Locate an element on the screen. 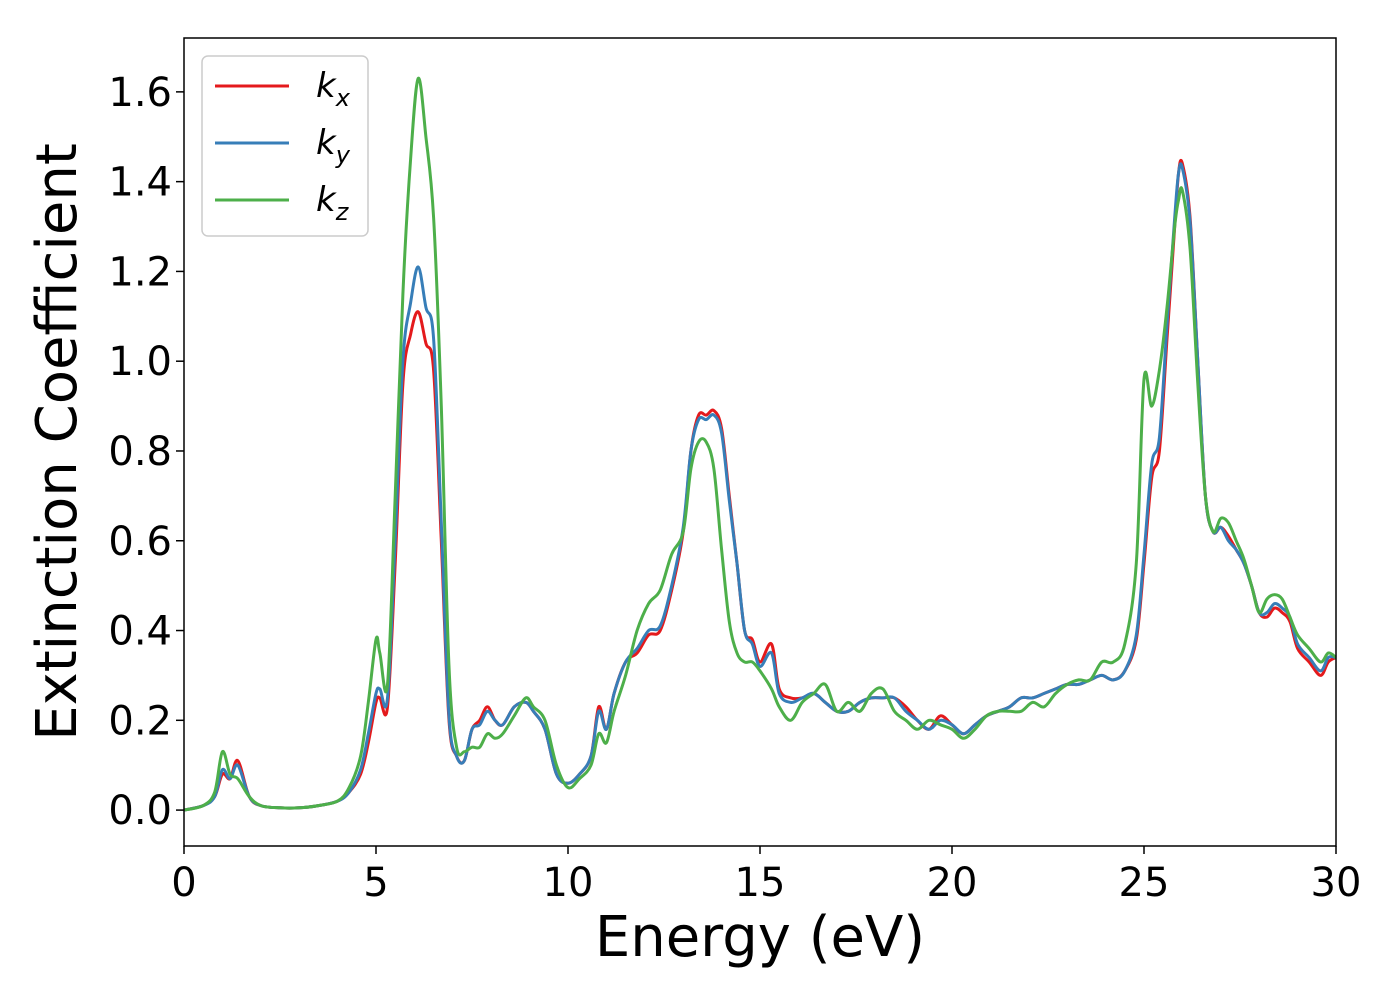 This screenshot has width=1400, height=1000. y-tick-label: 0.0 is located at coordinates (140, 811).